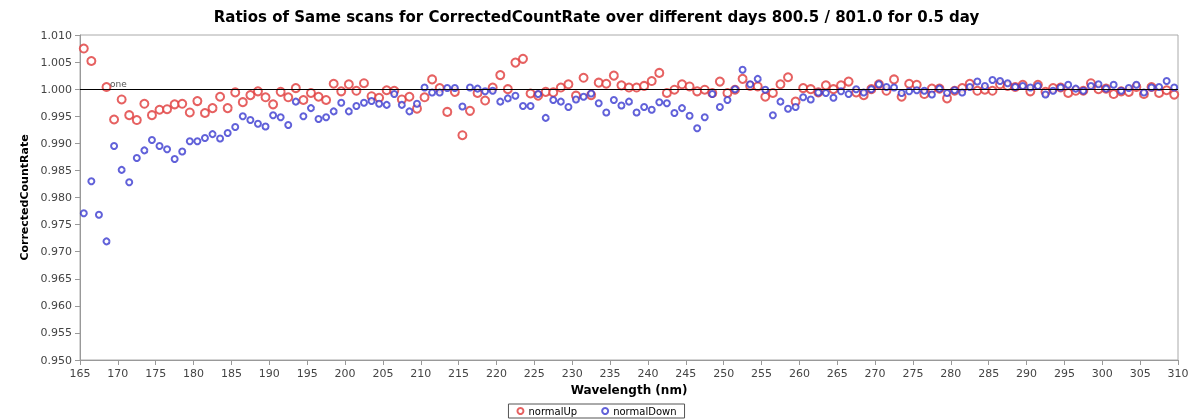 The width and height of the screenshot is (1193, 420). Describe the element at coordinates (799, 373) in the screenshot. I see `x-tick-label: 260` at that location.